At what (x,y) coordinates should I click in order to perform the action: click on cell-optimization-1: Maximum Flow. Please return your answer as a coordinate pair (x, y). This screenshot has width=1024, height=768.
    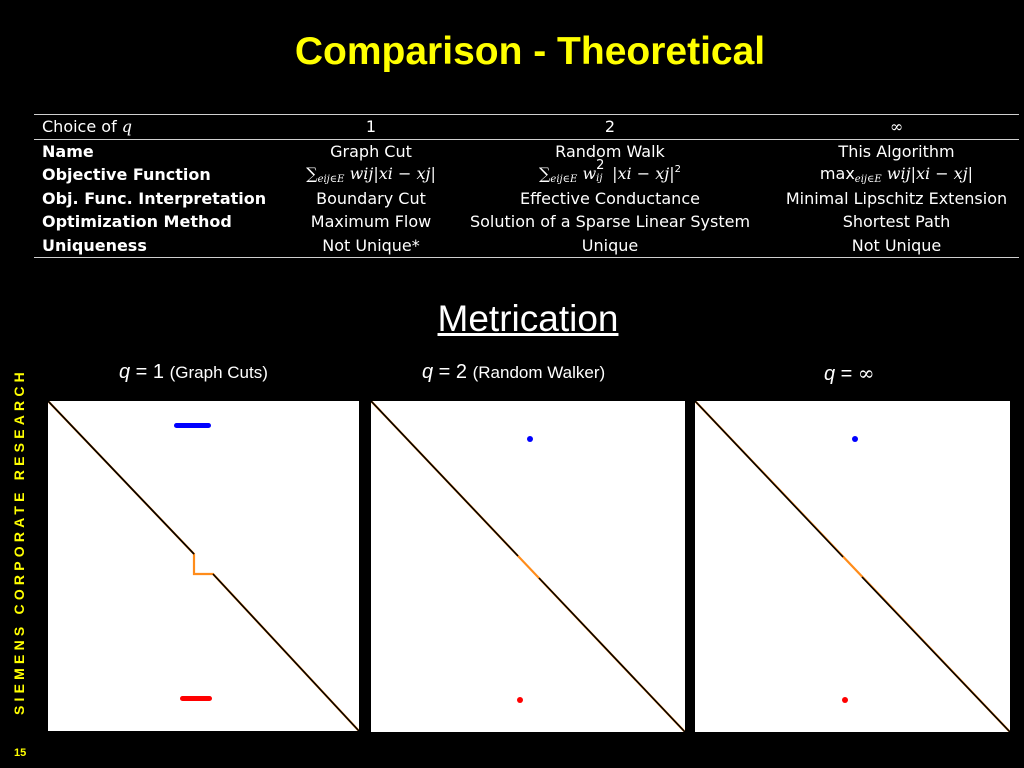
    Looking at the image, I should click on (371, 222).